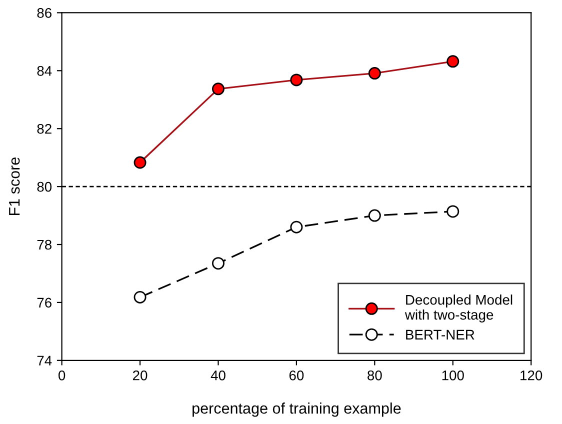  What do you see at coordinates (44, 361) in the screenshot?
I see `y-tick-label: 74` at bounding box center [44, 361].